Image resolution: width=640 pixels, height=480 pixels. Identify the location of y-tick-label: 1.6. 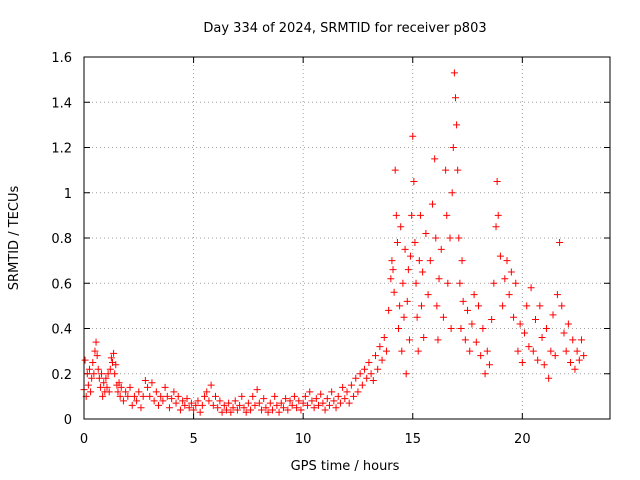
(61, 58).